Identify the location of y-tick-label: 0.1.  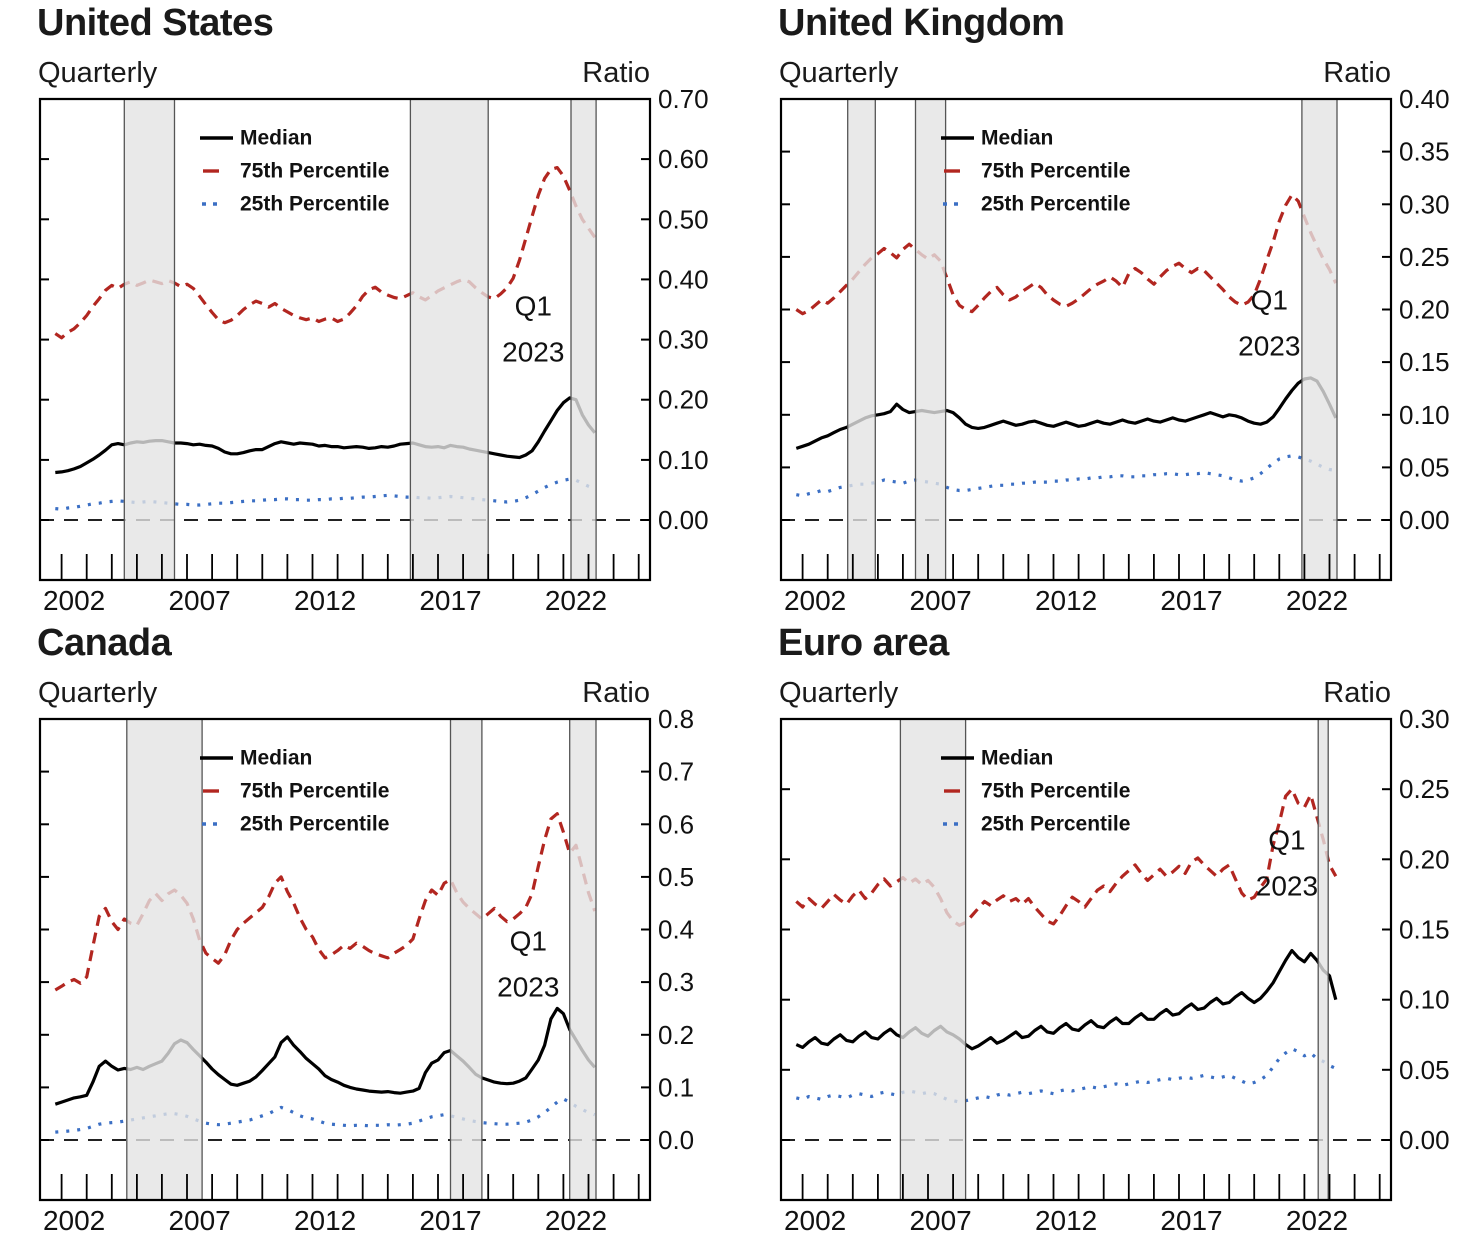
(676, 1087).